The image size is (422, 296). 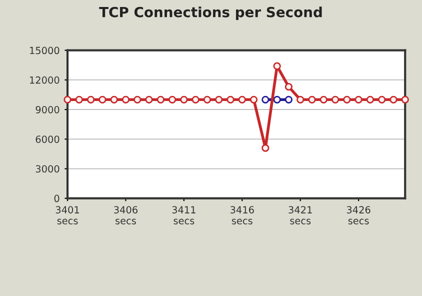 I want to click on y-tick-label: 15000, so click(x=45, y=50).